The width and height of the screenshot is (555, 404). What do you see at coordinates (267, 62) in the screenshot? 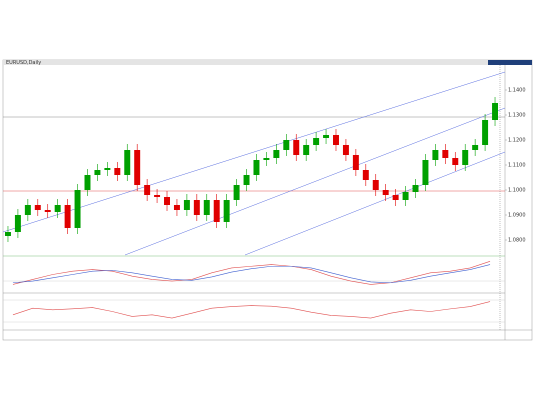
I see `toolbar` at bounding box center [267, 62].